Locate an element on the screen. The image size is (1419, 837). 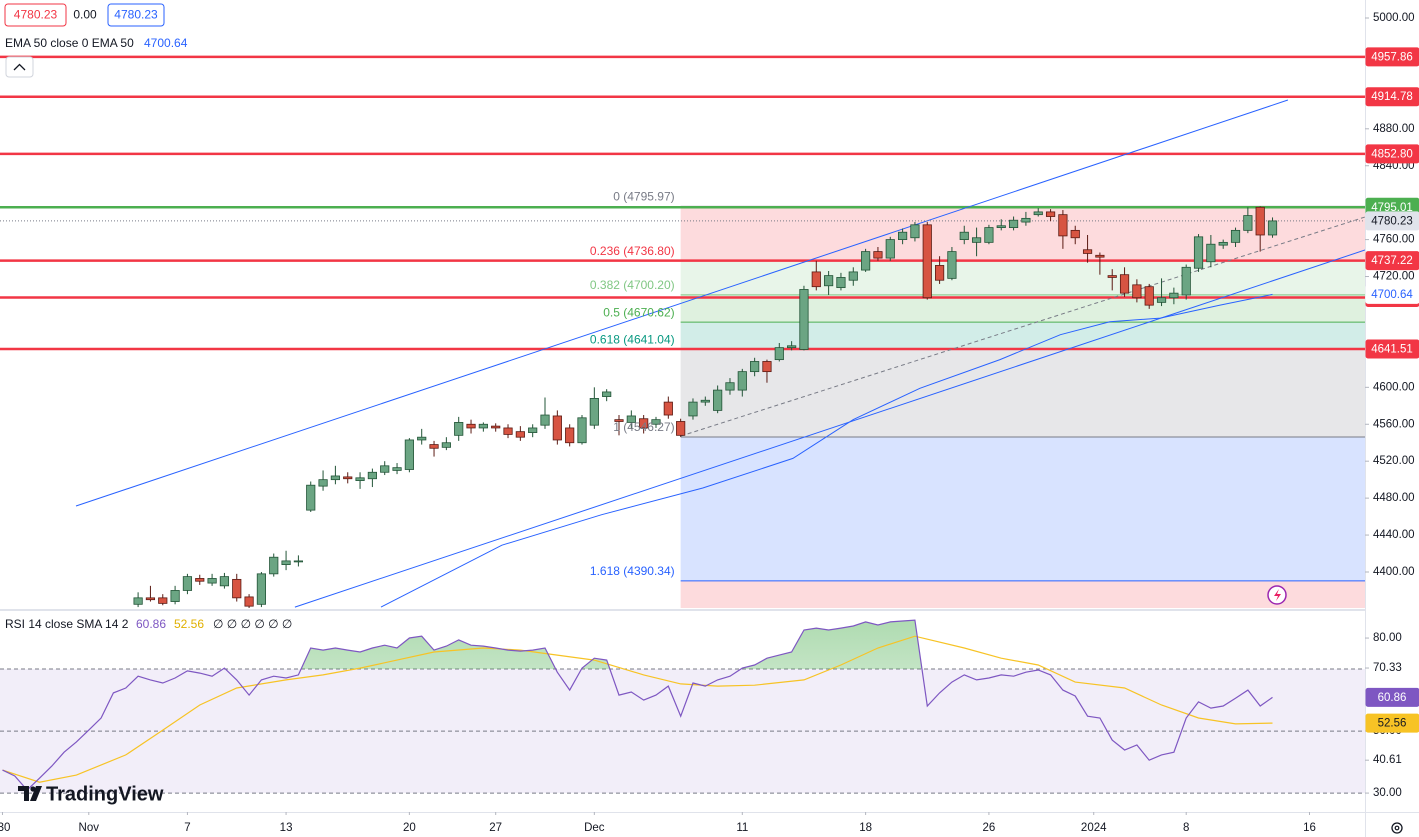
x-tick-label: 2024 is located at coordinates (1094, 828).